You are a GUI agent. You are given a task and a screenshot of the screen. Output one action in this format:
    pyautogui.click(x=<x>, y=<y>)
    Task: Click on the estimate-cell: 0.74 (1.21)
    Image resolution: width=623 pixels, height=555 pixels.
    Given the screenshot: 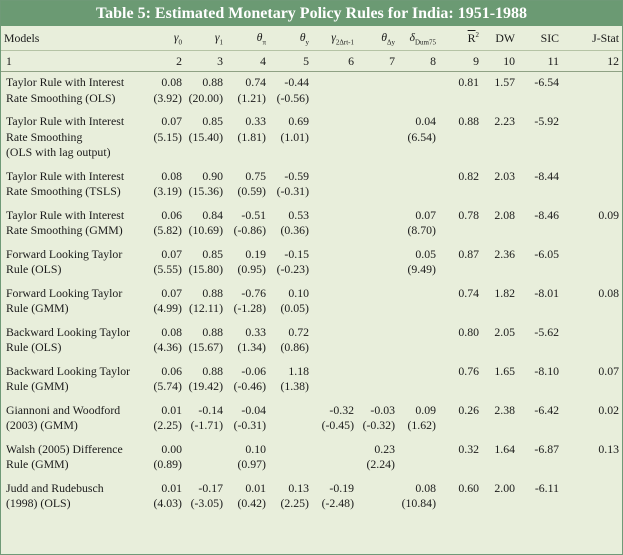 What is the action you would take?
    pyautogui.click(x=247, y=92)
    